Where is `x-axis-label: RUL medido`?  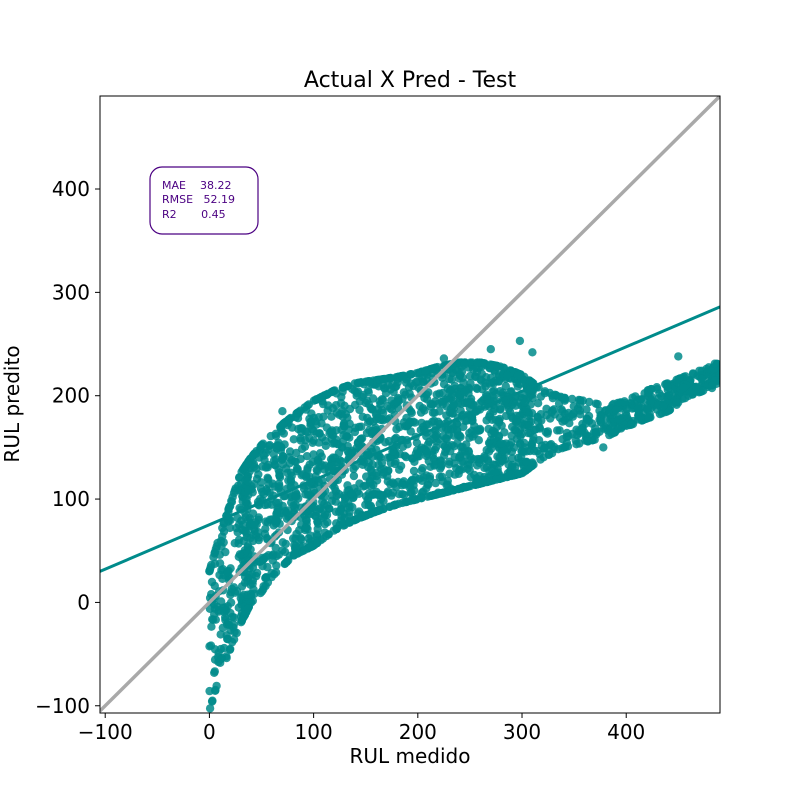 x-axis-label: RUL medido is located at coordinates (409, 756).